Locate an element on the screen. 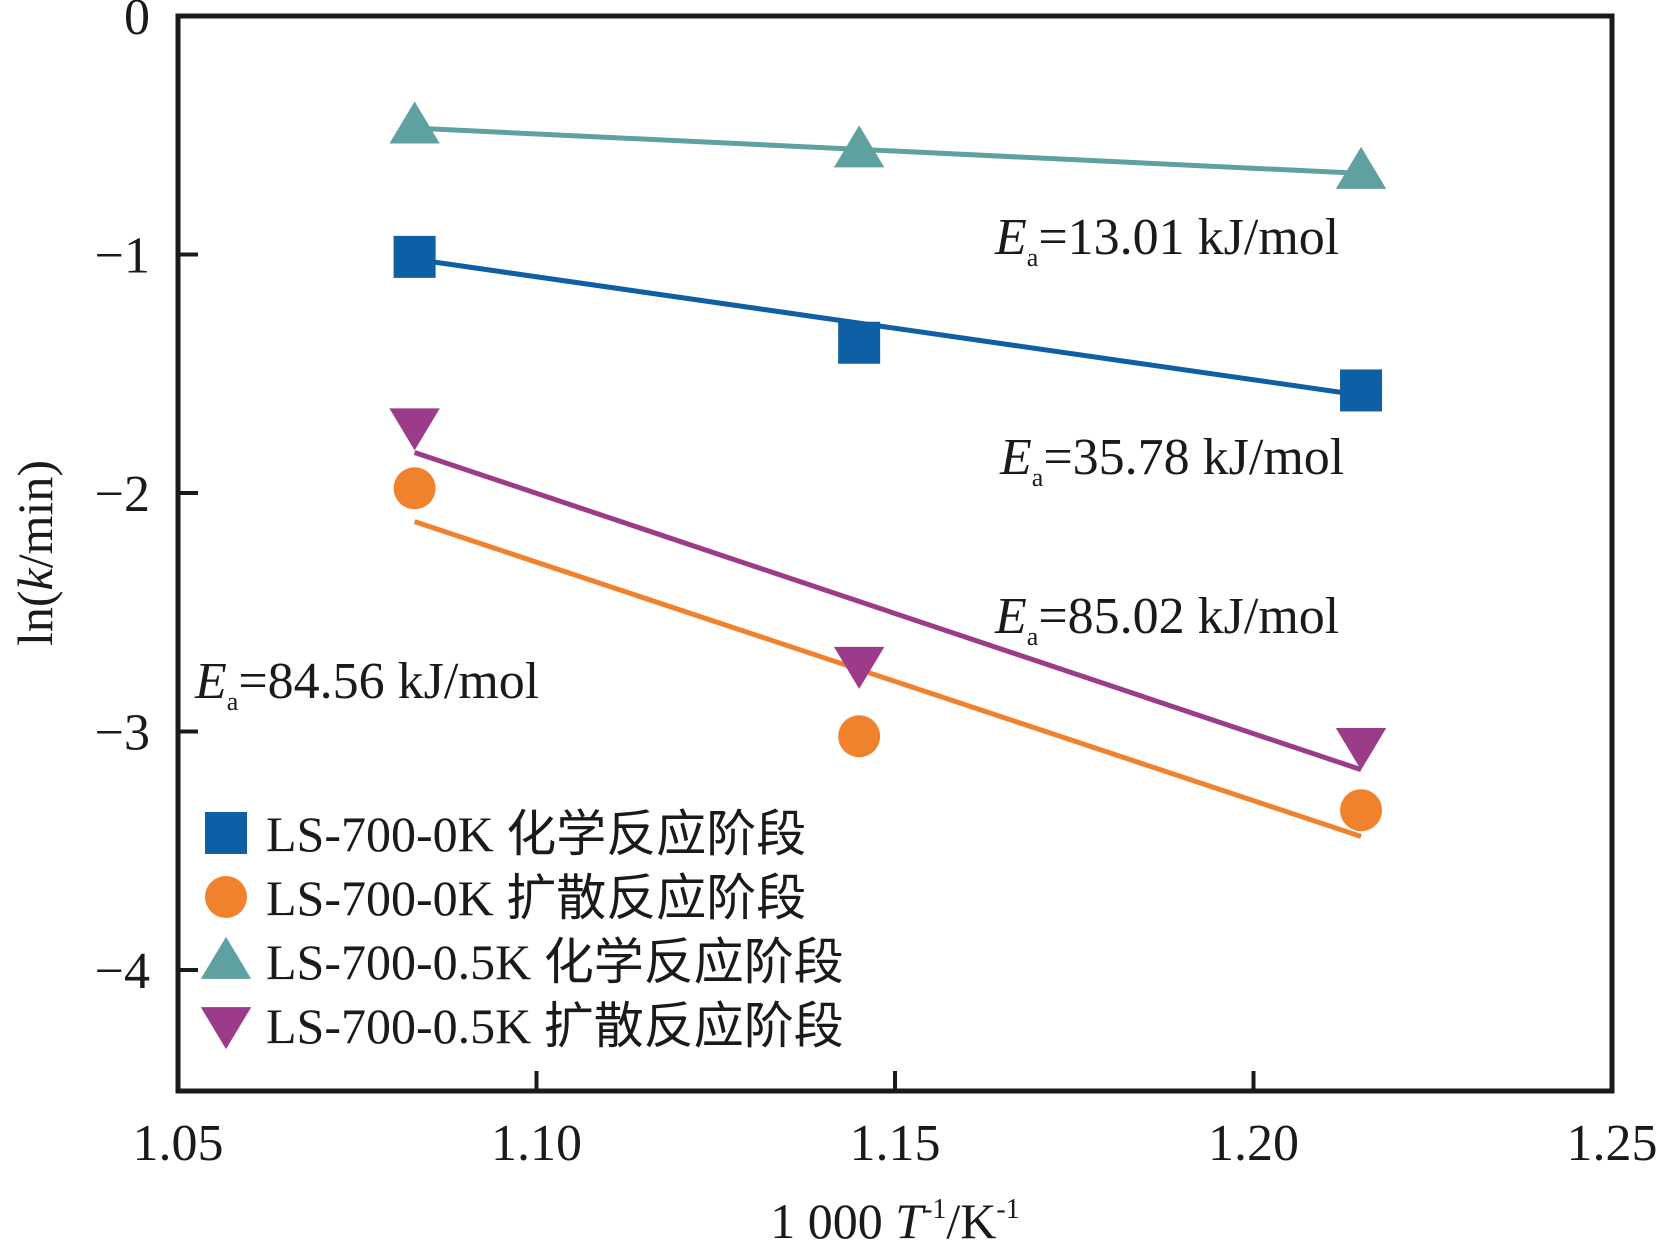  legend-item: LS-700-0.5K 扩散反应阶段 is located at coordinates (522, 1026).